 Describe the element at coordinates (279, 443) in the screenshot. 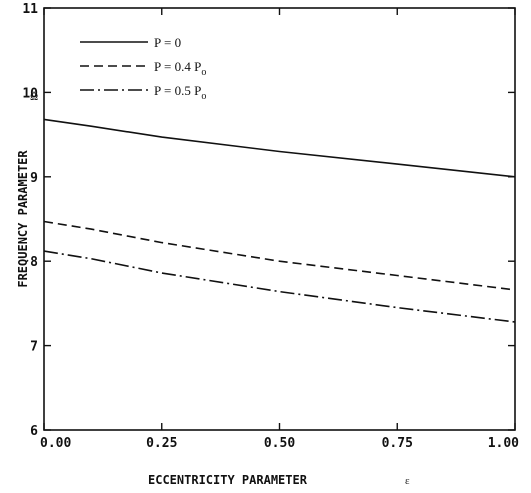

I see `x-tick-label: 0.50` at that location.